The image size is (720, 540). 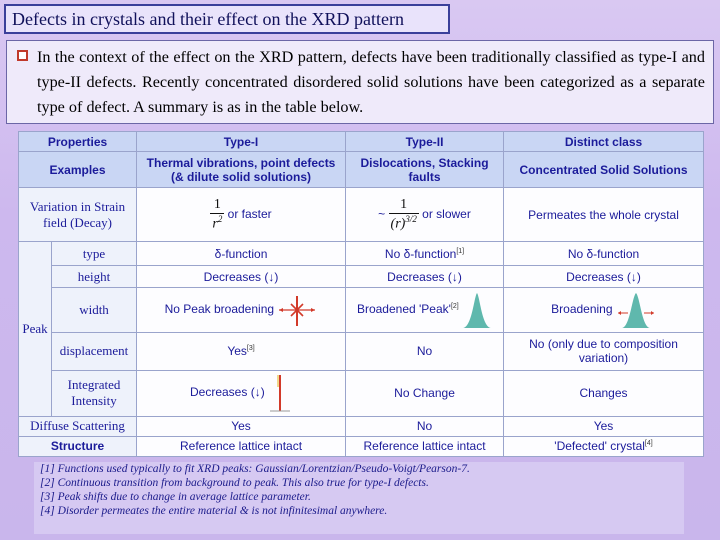 What do you see at coordinates (94, 351) in the screenshot?
I see `label-displacement: displacement` at bounding box center [94, 351].